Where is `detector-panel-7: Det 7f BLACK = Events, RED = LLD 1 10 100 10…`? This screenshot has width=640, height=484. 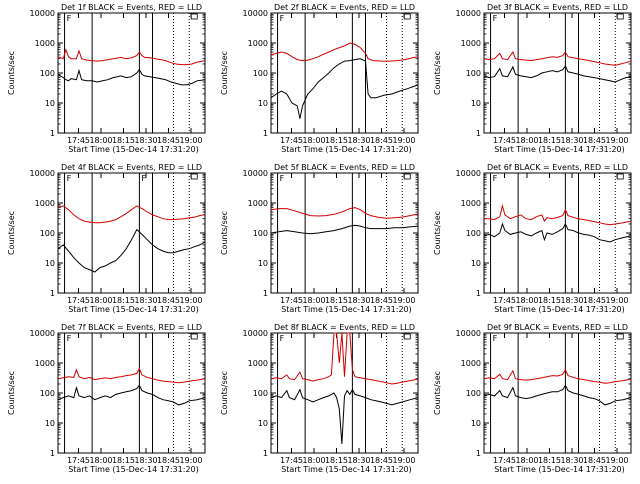 detector-panel-7: Det 7f BLACK = Events, RED = LLD 1 10 100 10… is located at coordinates (106, 400).